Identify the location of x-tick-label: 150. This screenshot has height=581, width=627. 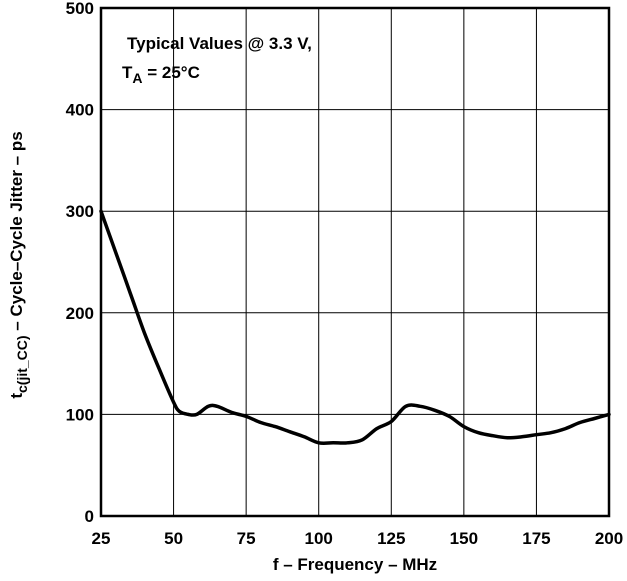
(464, 538).